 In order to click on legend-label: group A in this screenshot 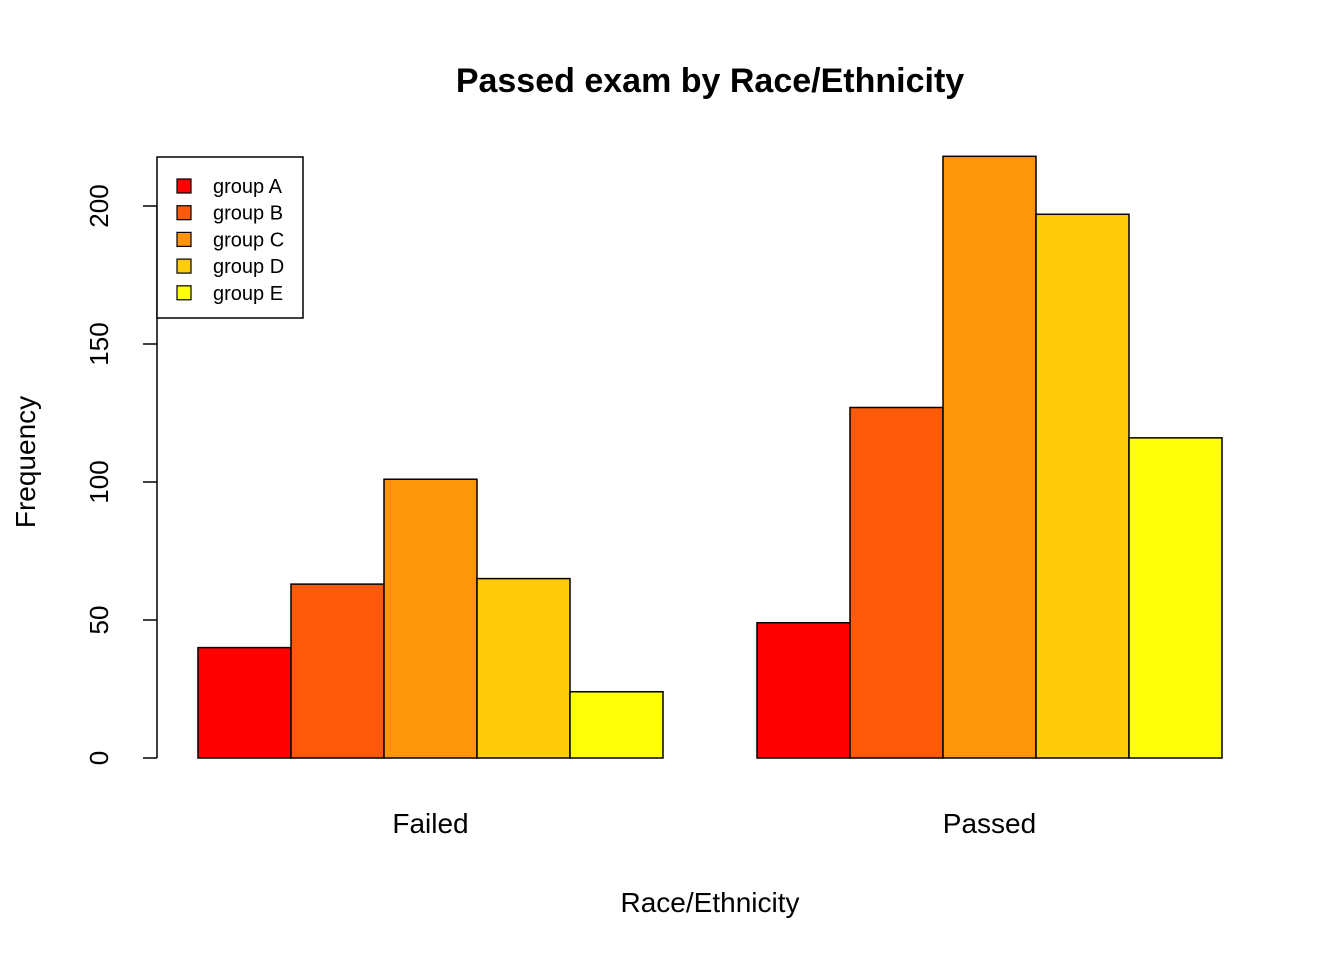, I will do `click(248, 187)`.